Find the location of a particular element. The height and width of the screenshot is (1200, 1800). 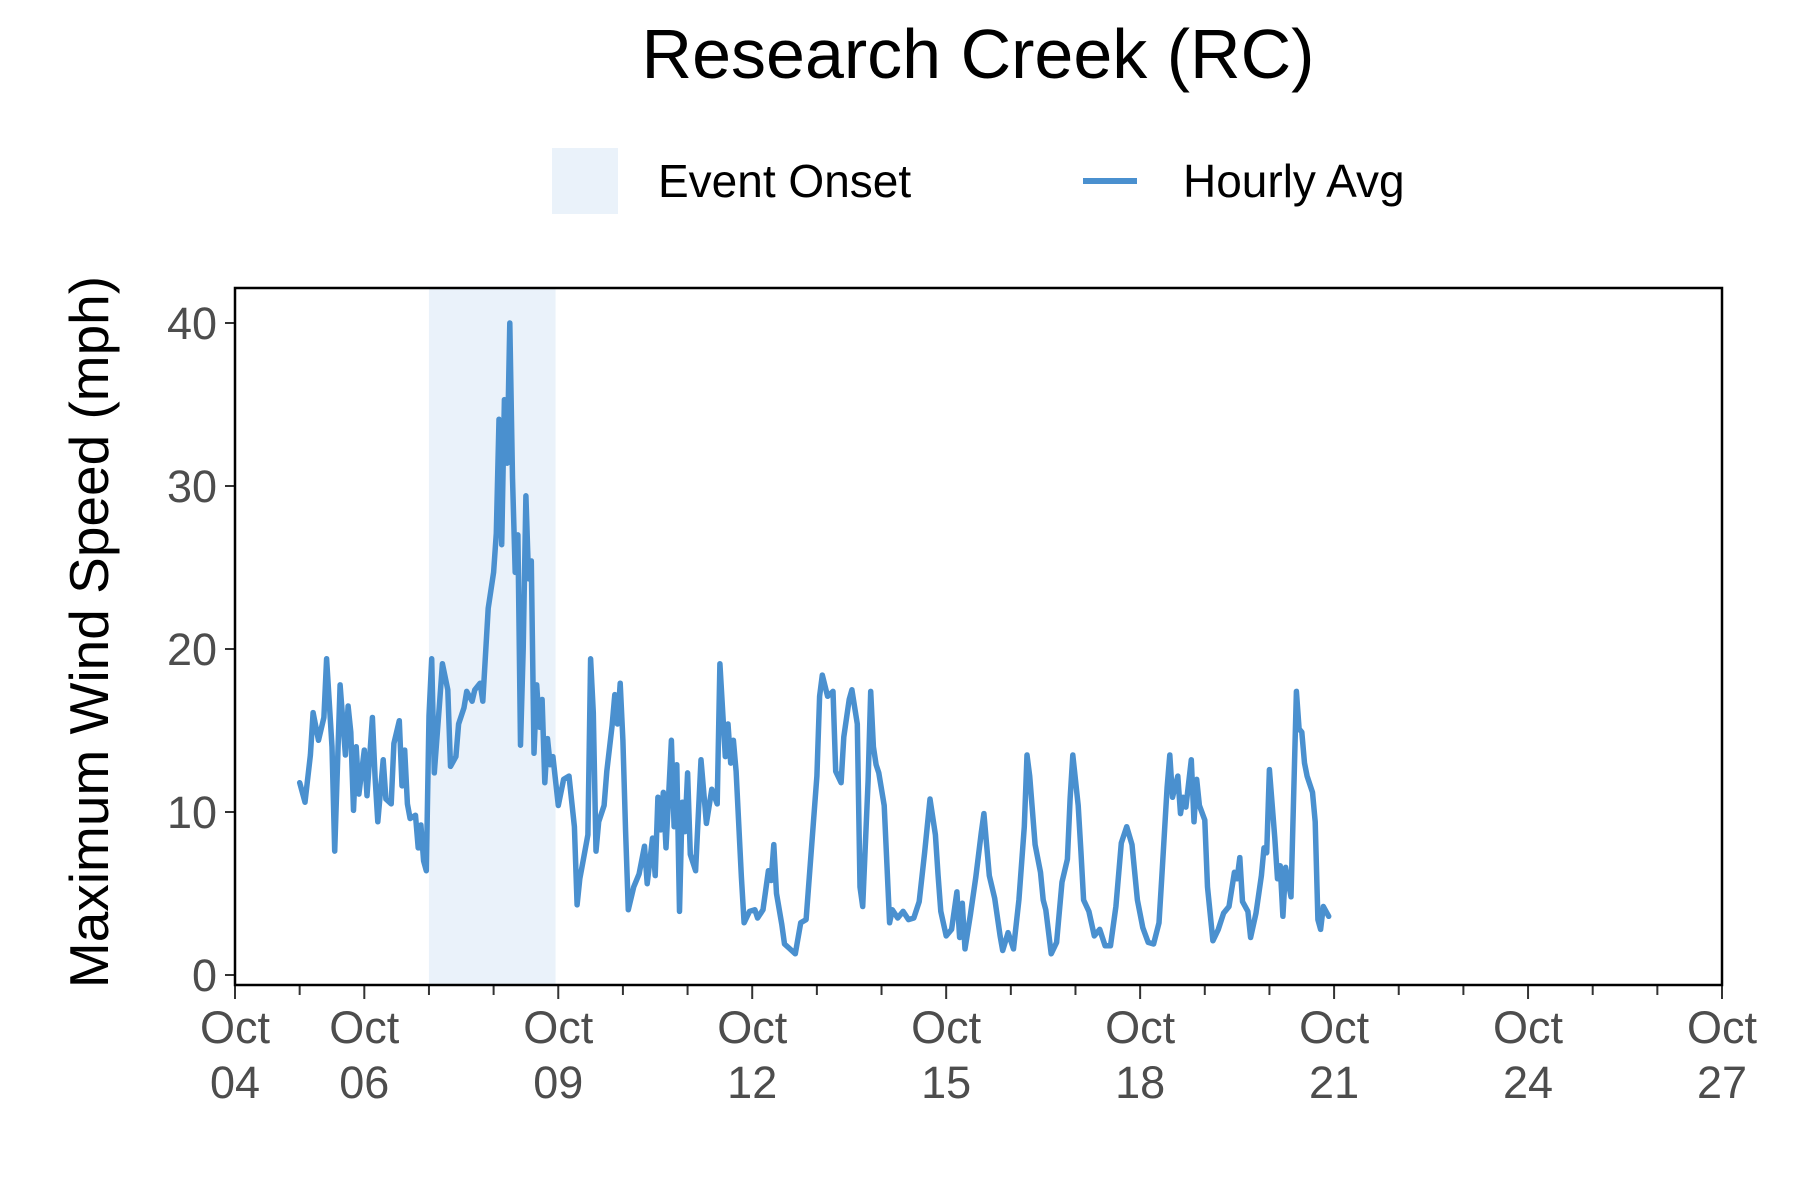

legend-event-onset-swatch is located at coordinates (585, 181).